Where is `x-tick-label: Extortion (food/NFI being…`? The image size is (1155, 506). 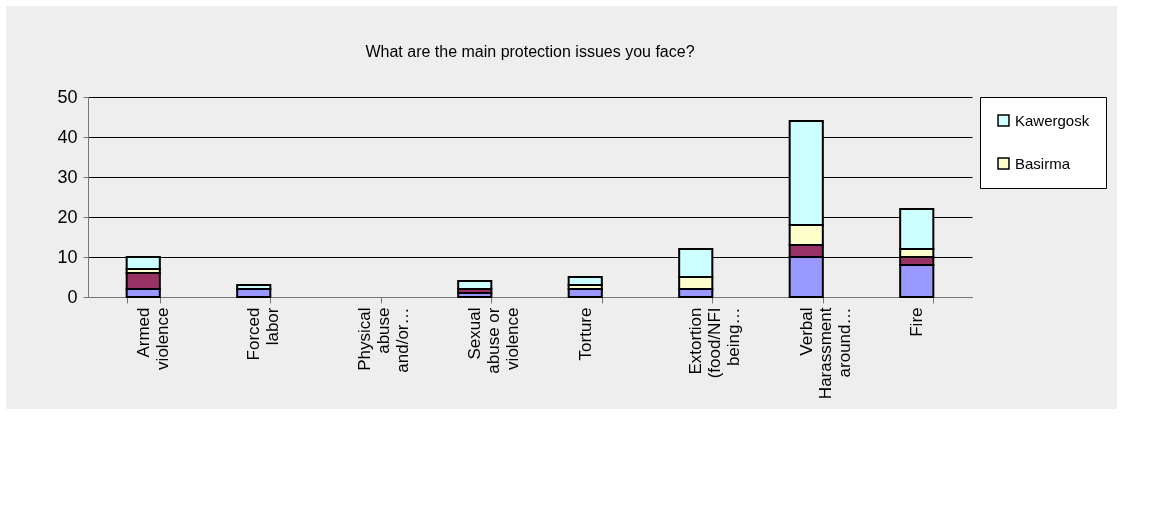 x-tick-label: Extortion (food/NFI being… is located at coordinates (715, 343).